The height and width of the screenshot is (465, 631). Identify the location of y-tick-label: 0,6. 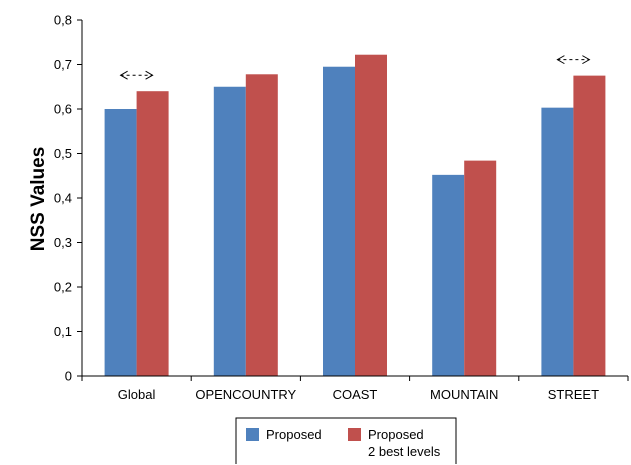
(63, 109).